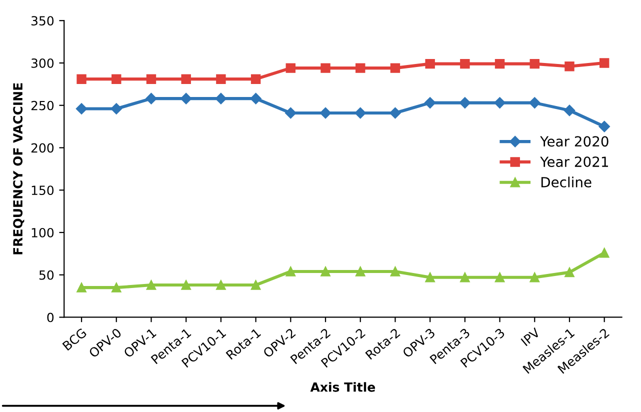 This screenshot has height=412, width=641. Describe the element at coordinates (42, 148) in the screenshot. I see `y-tick-label: 200` at that location.